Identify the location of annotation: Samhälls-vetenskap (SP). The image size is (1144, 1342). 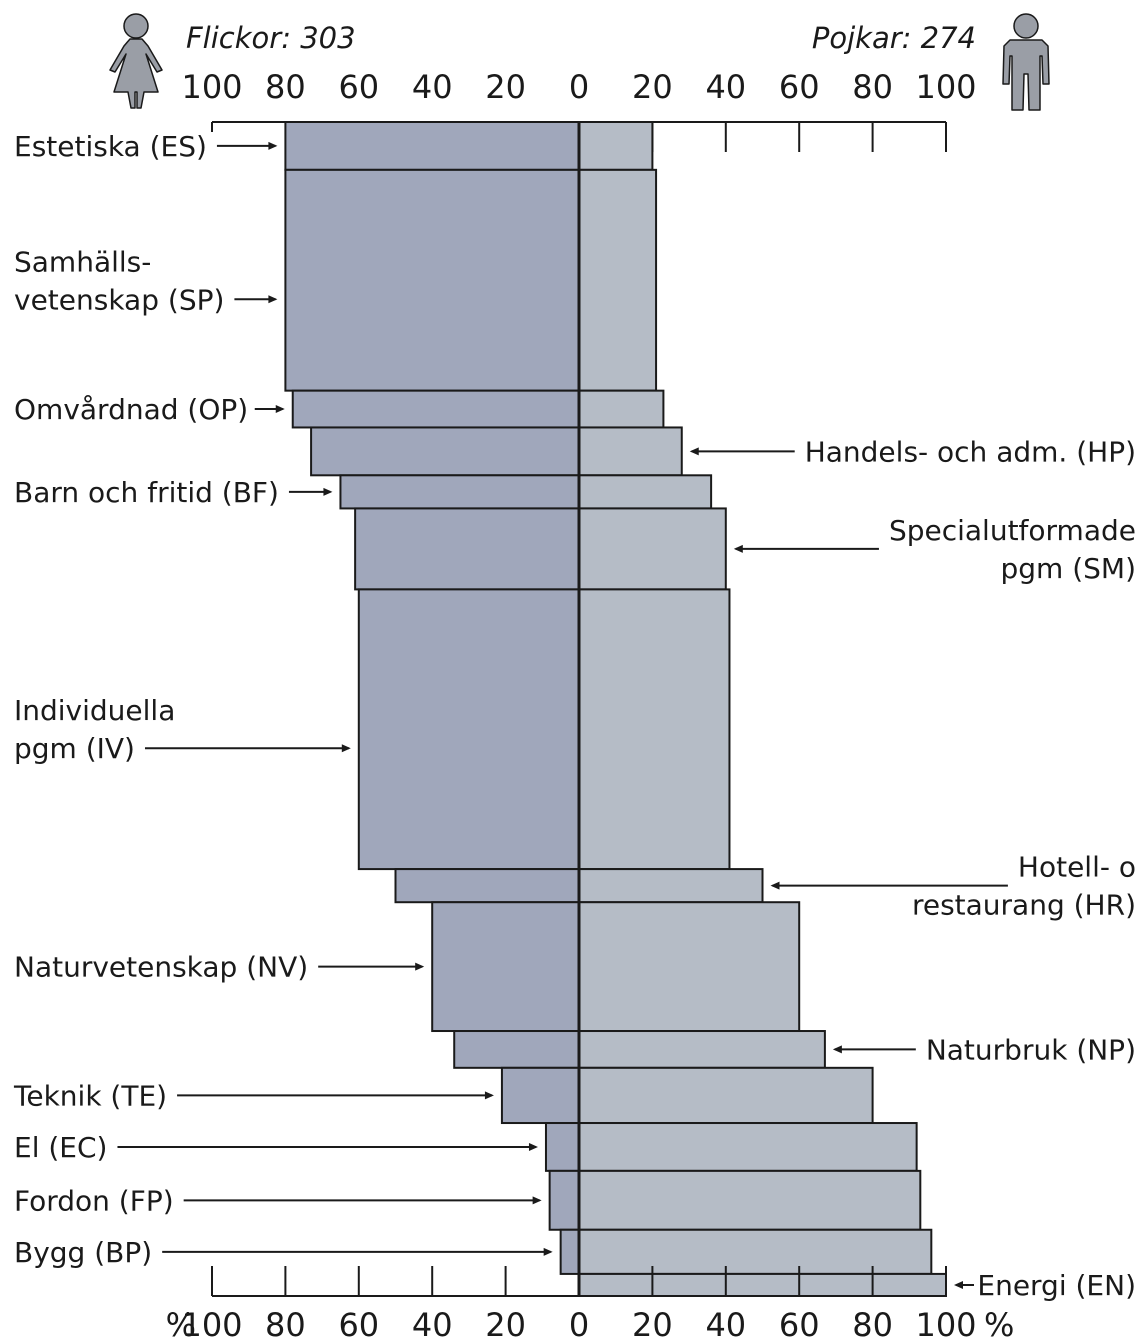
(146, 280).